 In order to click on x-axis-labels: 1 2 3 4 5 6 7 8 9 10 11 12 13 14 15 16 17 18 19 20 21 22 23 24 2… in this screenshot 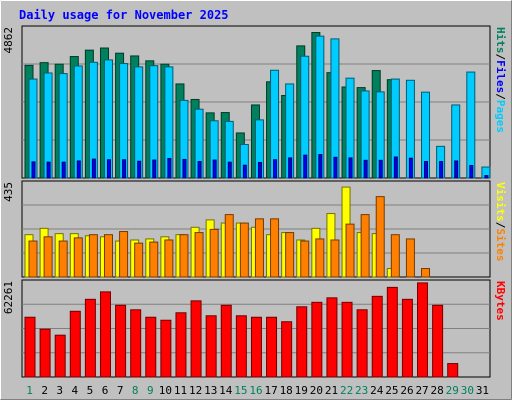, I will do `click(257, 390)`.